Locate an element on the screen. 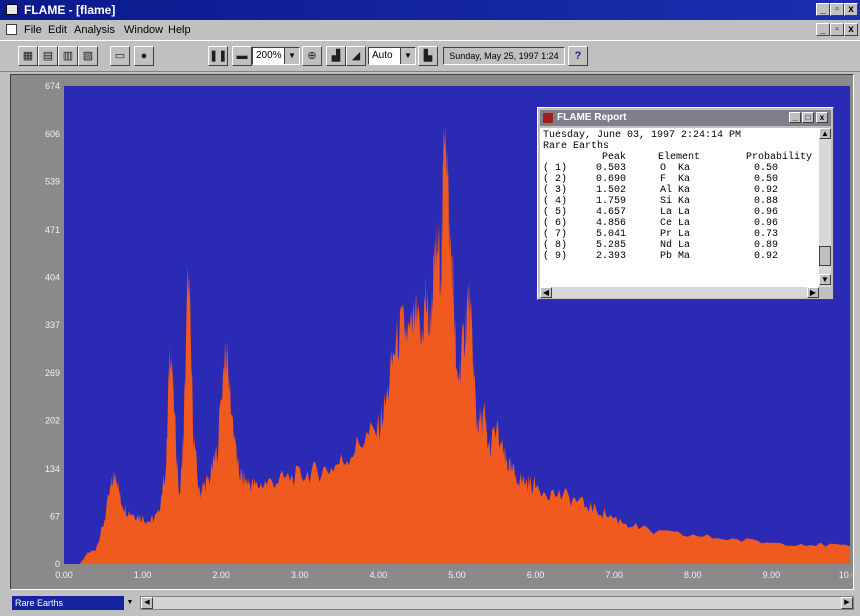  y-tick-label: 337 is located at coordinates (52, 325).